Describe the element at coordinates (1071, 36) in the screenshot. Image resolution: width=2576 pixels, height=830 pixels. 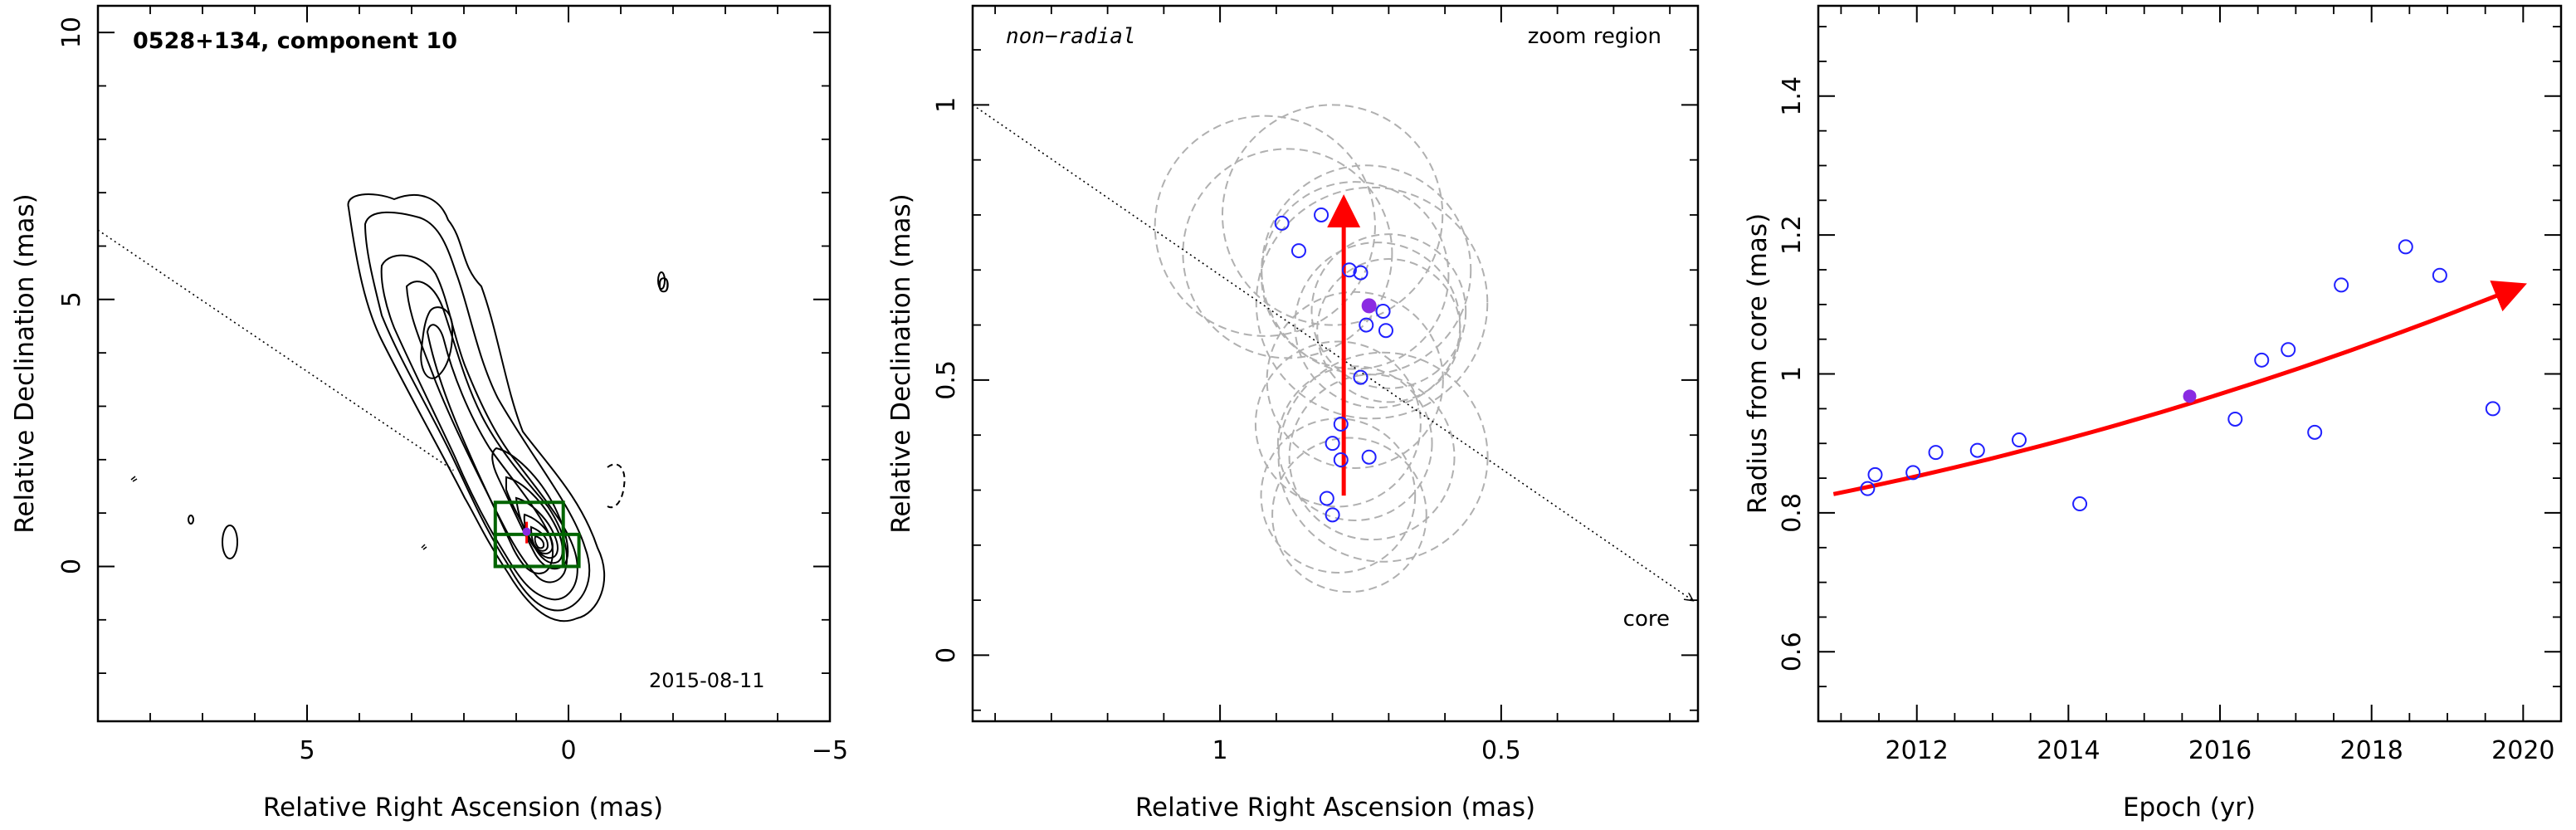
I see `non-radial-label: non−radial` at that location.